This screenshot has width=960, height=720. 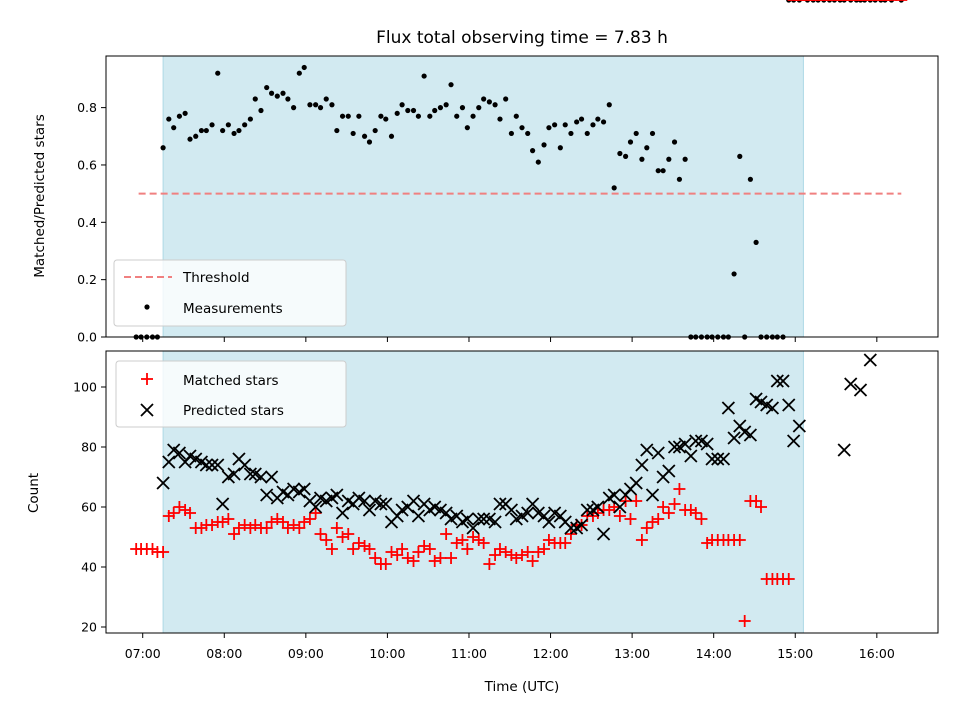 I want to click on xtick-label: 10:00, so click(x=387, y=653).